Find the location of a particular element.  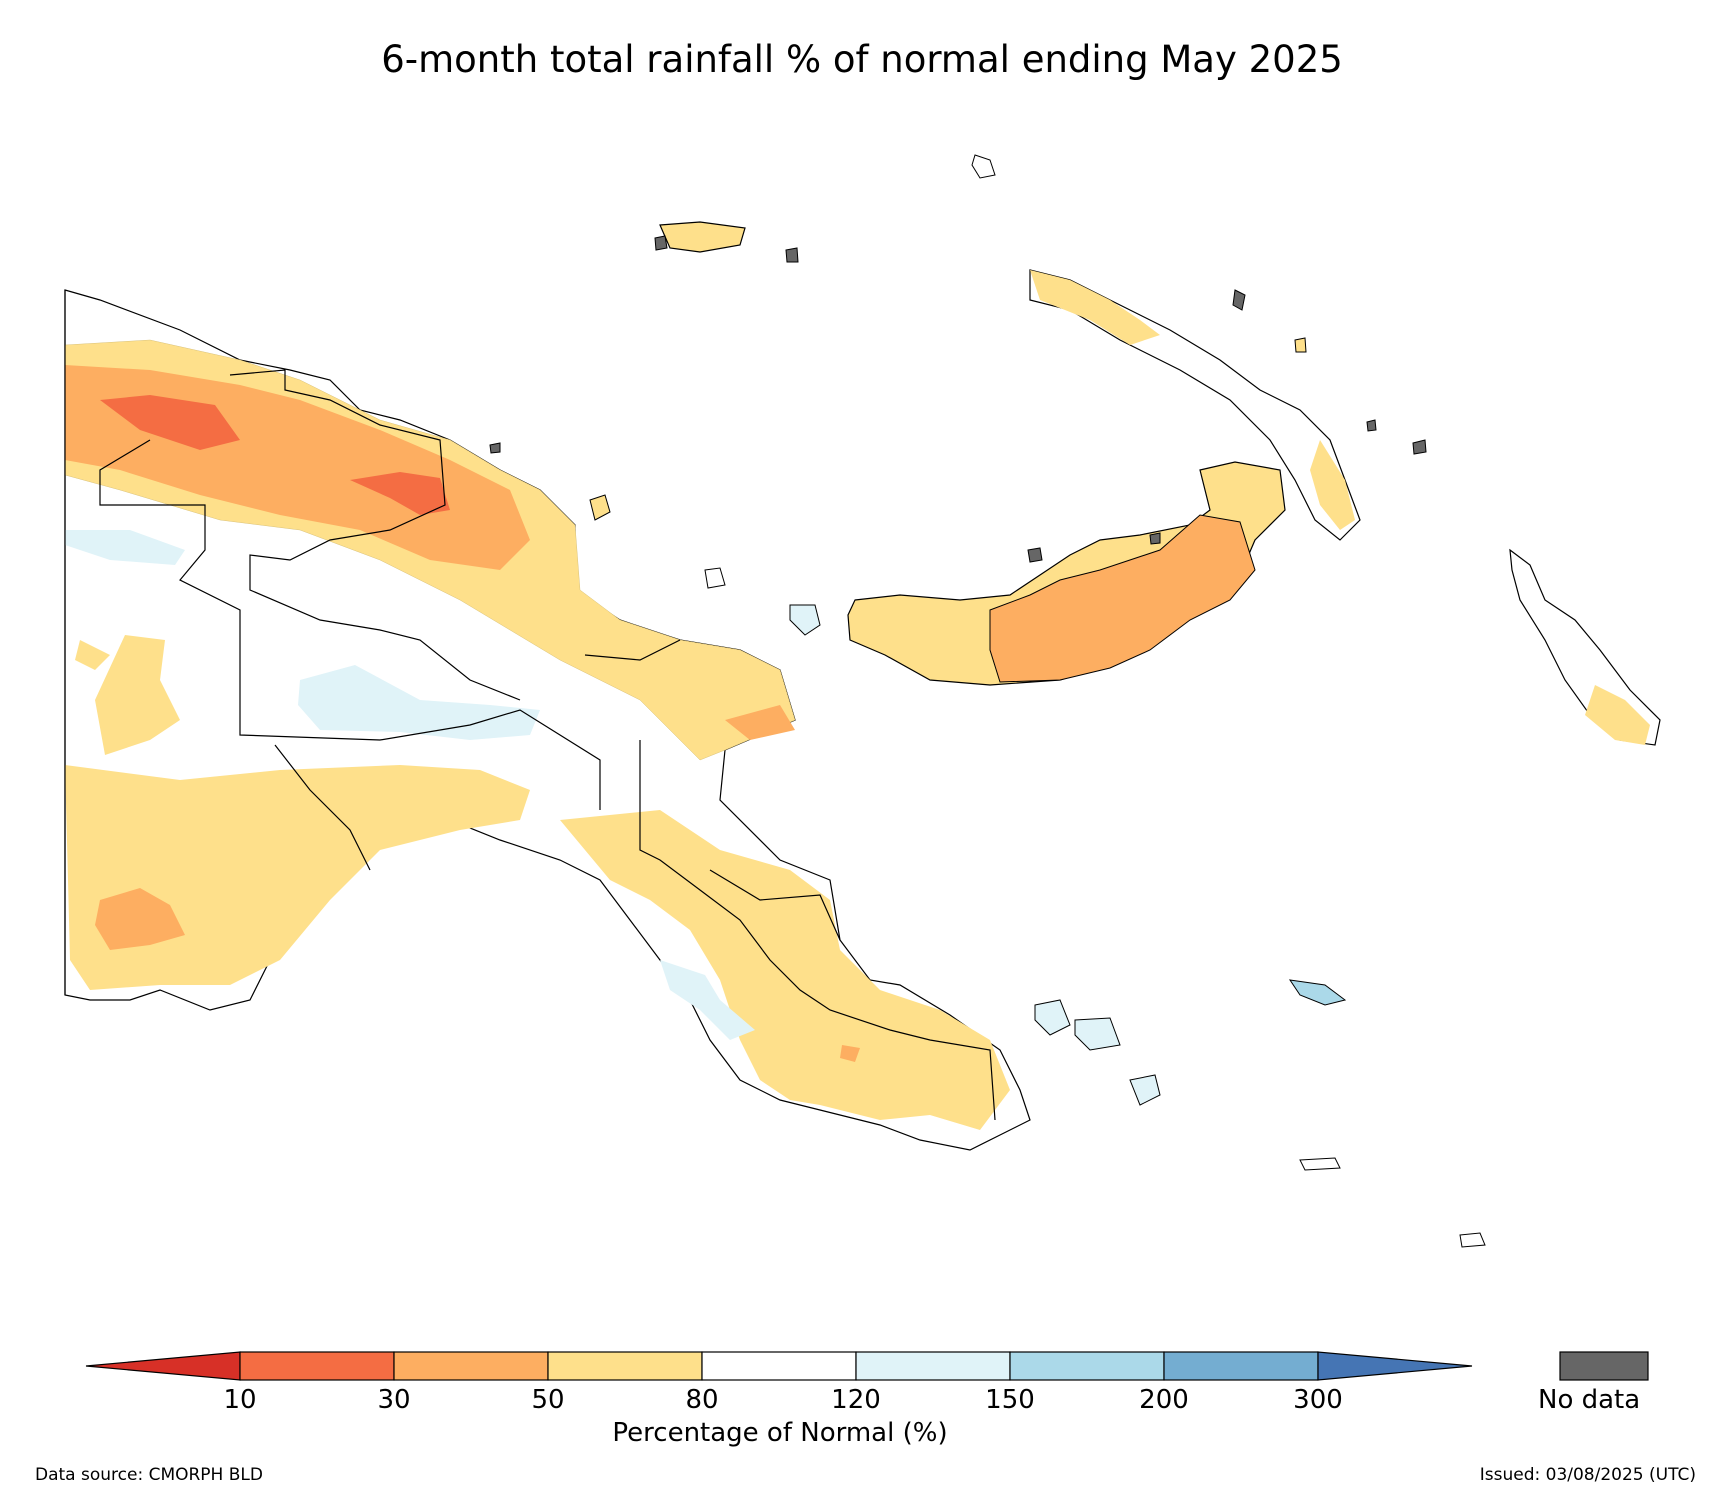

colorbar-tick-label: 10 is located at coordinates (240, 1400).